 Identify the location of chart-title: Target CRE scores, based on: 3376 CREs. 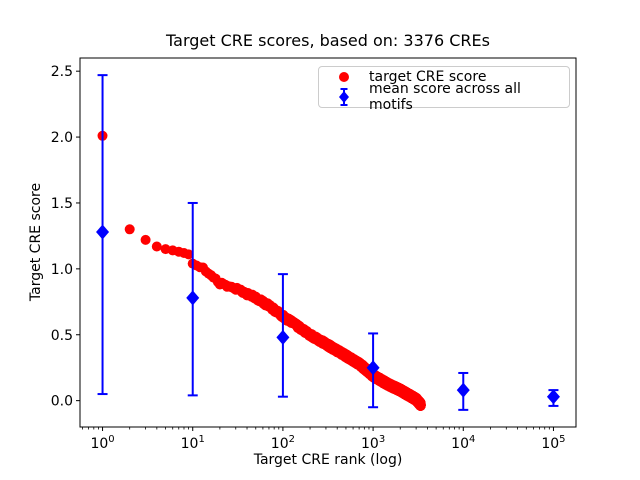
(328, 40).